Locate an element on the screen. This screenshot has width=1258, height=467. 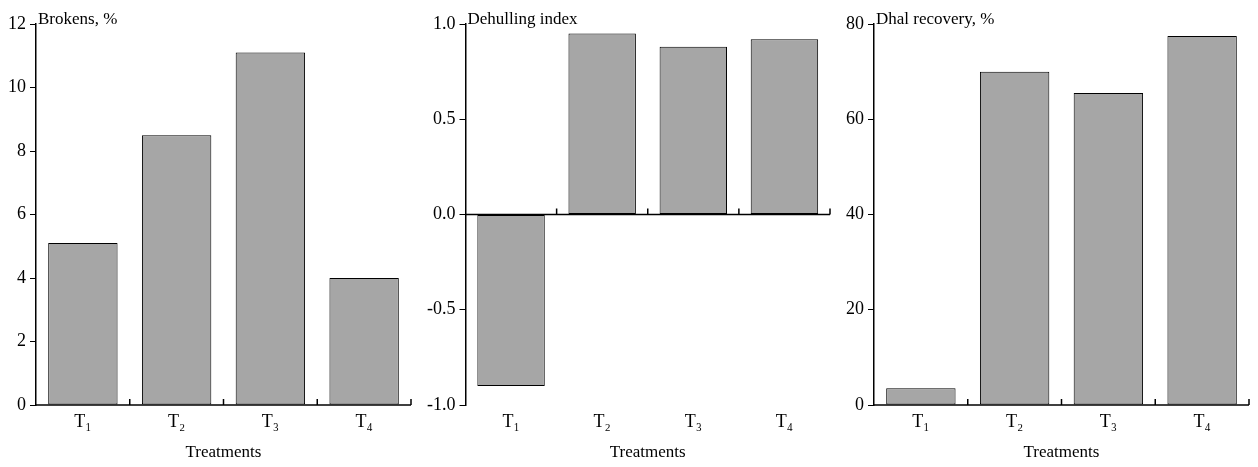
y-axis-title: Dhal recovery, % is located at coordinates (935, 18).